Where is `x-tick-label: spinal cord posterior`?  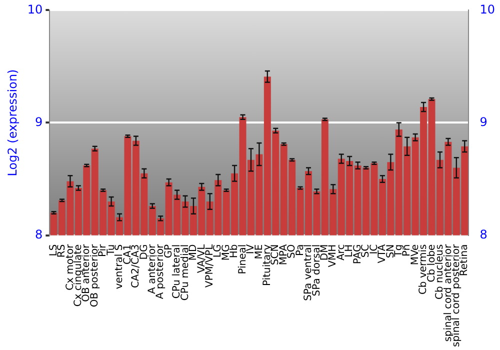
x-tick-label: spinal cord posterior is located at coordinates (456, 295).